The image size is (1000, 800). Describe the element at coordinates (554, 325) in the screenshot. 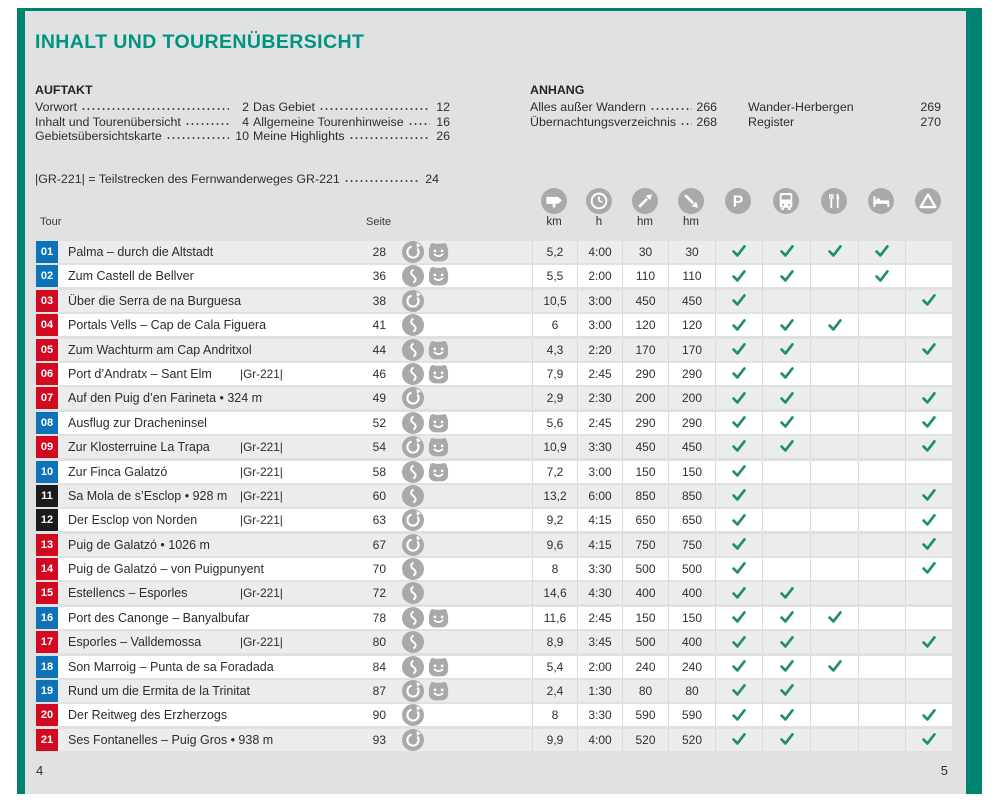

I see `km-value: 6` at that location.